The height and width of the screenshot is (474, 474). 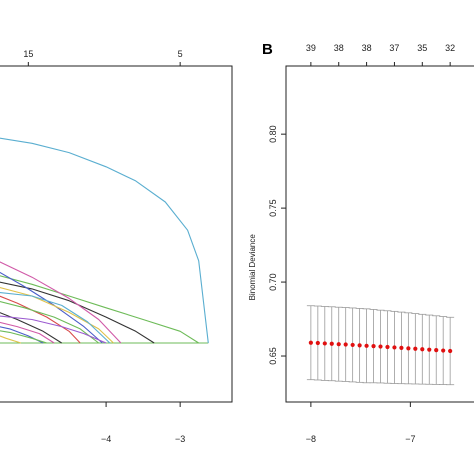 What do you see at coordinates (273, 282) in the screenshot?
I see `panel-b-y-tick-label: 0.70` at bounding box center [273, 282].